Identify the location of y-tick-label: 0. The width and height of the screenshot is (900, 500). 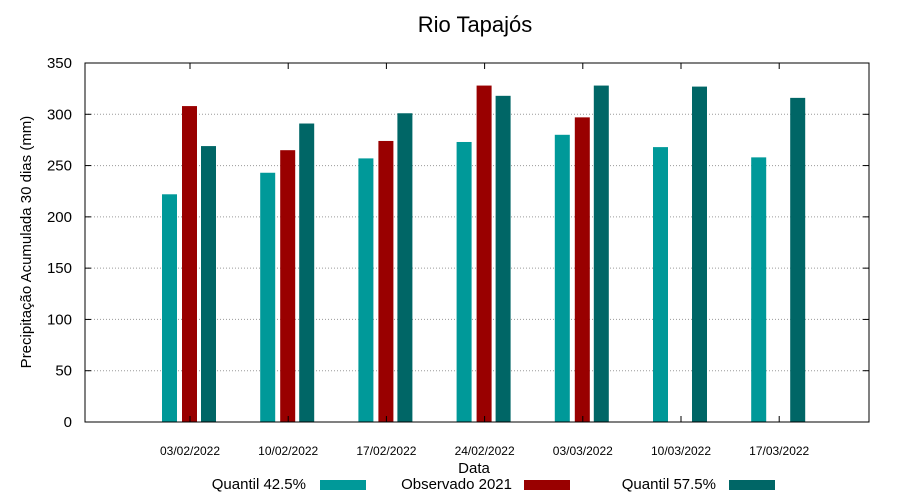
(68, 422).